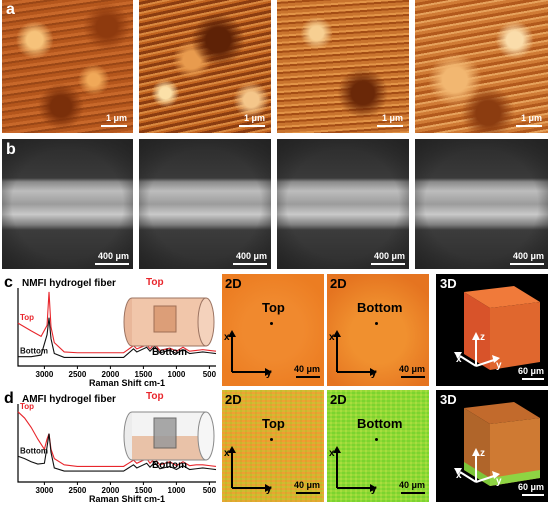 Image resolution: width=550 pixels, height=505 pixels. What do you see at coordinates (9, 398) in the screenshot?
I see `panel-label-d: d` at bounding box center [9, 398].